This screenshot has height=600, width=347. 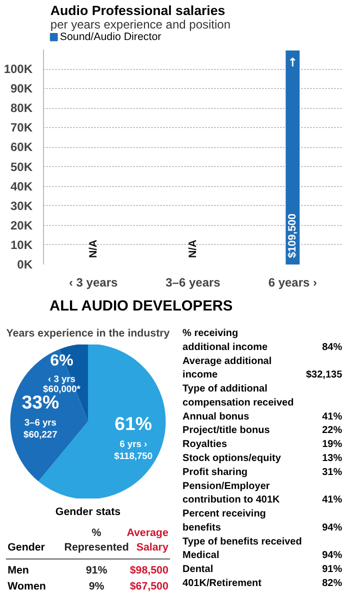 What do you see at coordinates (205, 444) in the screenshot?
I see `category-label: Royalties` at bounding box center [205, 444].